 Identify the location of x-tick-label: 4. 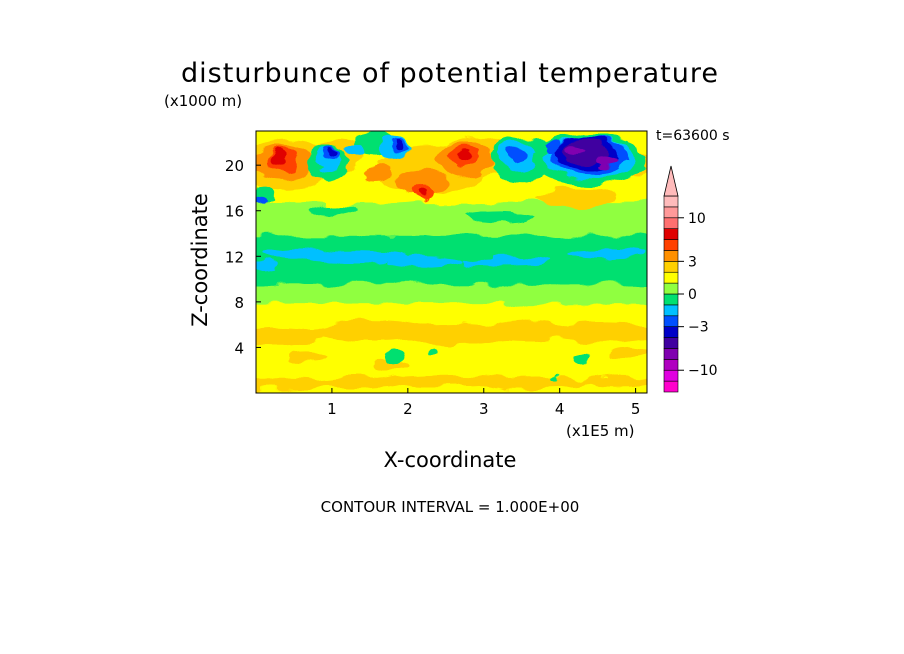
(560, 409).